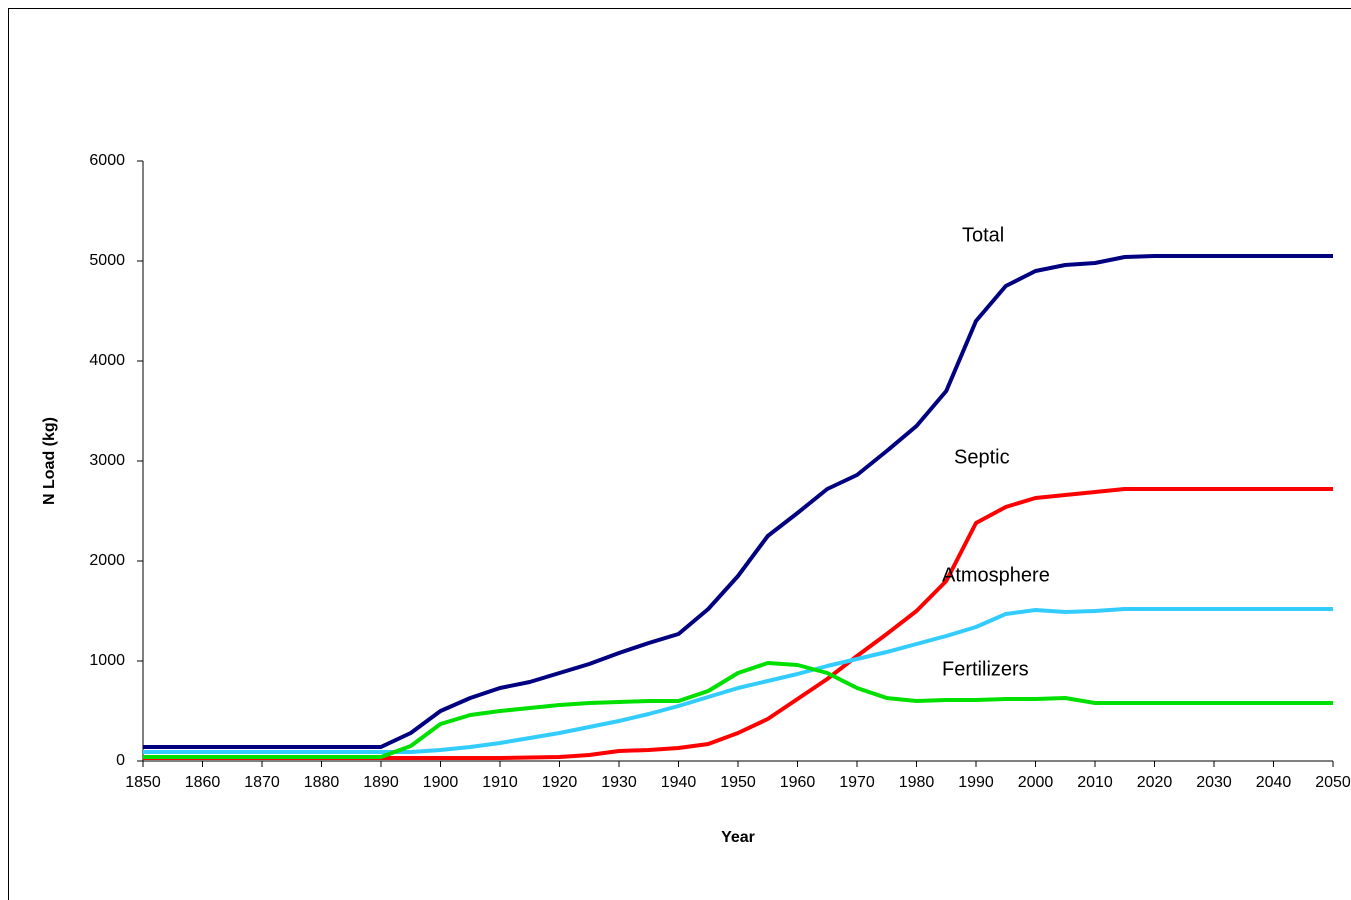 Image resolution: width=1351 pixels, height=900 pixels. I want to click on x-tick-label: 1850, so click(143, 782).